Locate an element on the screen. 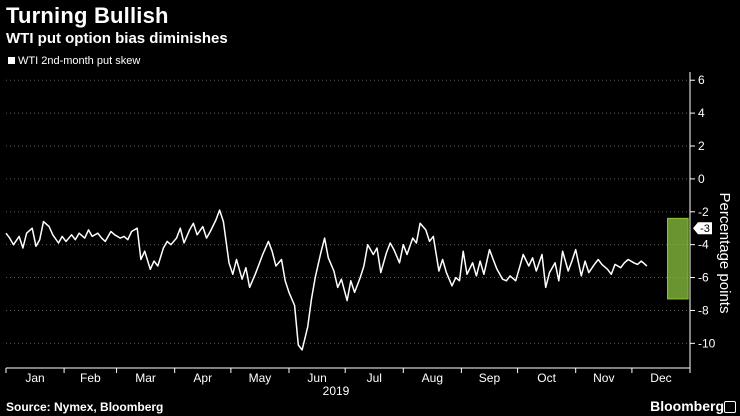 This screenshot has width=740, height=416. last-value-label: -3 is located at coordinates (705, 229).